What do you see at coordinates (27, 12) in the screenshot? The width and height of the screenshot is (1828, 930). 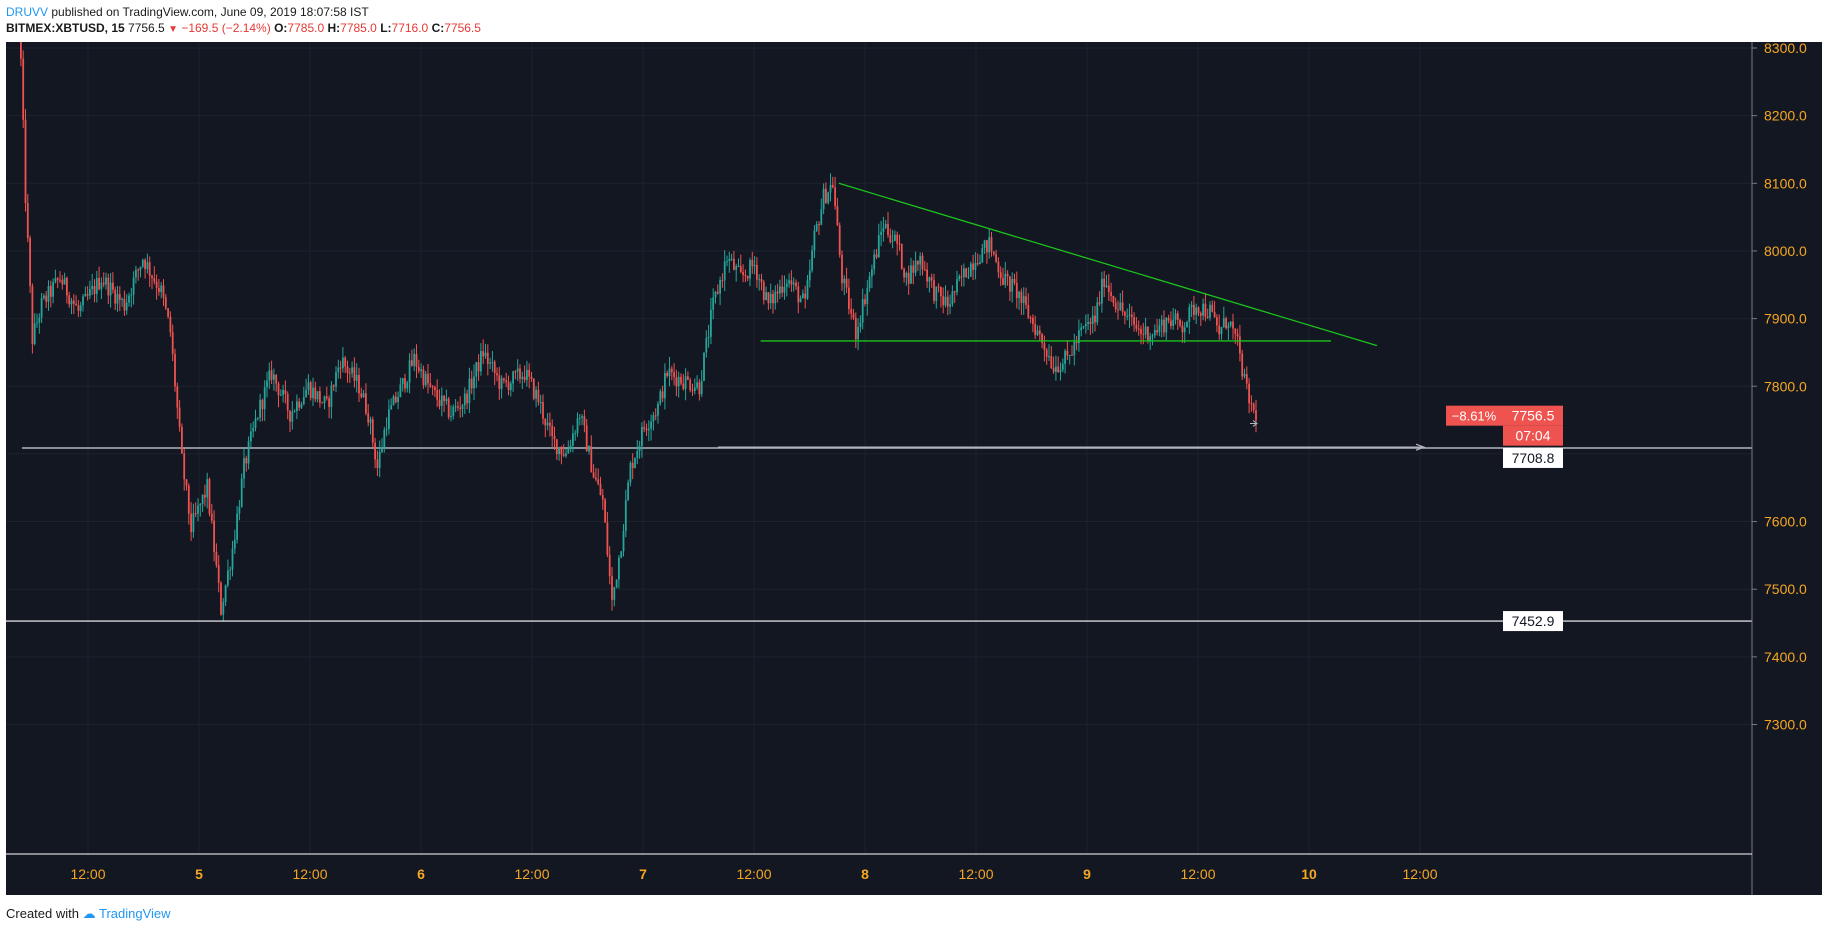 I see `author-link: DRUVV` at bounding box center [27, 12].